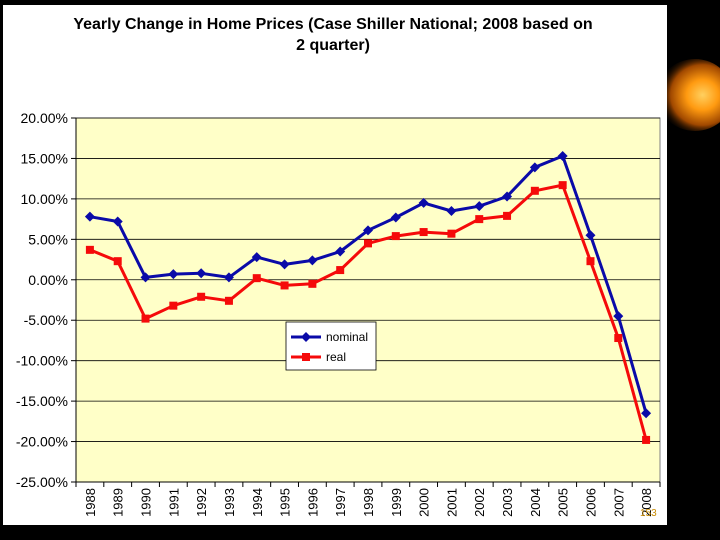 The image size is (720, 540). What do you see at coordinates (535, 502) in the screenshot?
I see `x-tick-label: 2004` at bounding box center [535, 502].